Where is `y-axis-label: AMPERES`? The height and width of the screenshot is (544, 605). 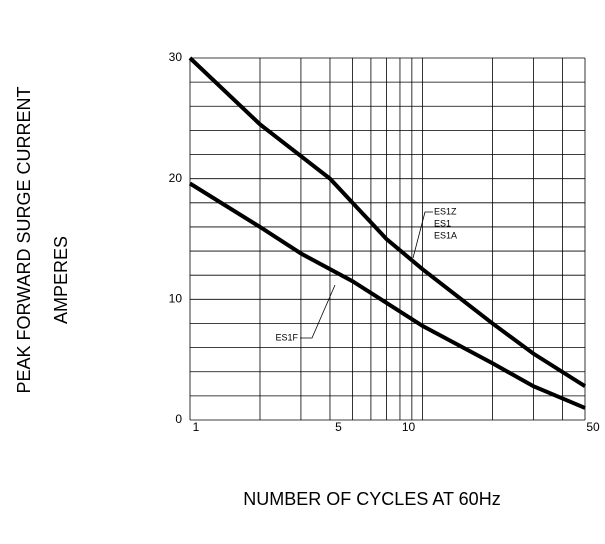
y-axis-label: AMPERES is located at coordinates (61, 280).